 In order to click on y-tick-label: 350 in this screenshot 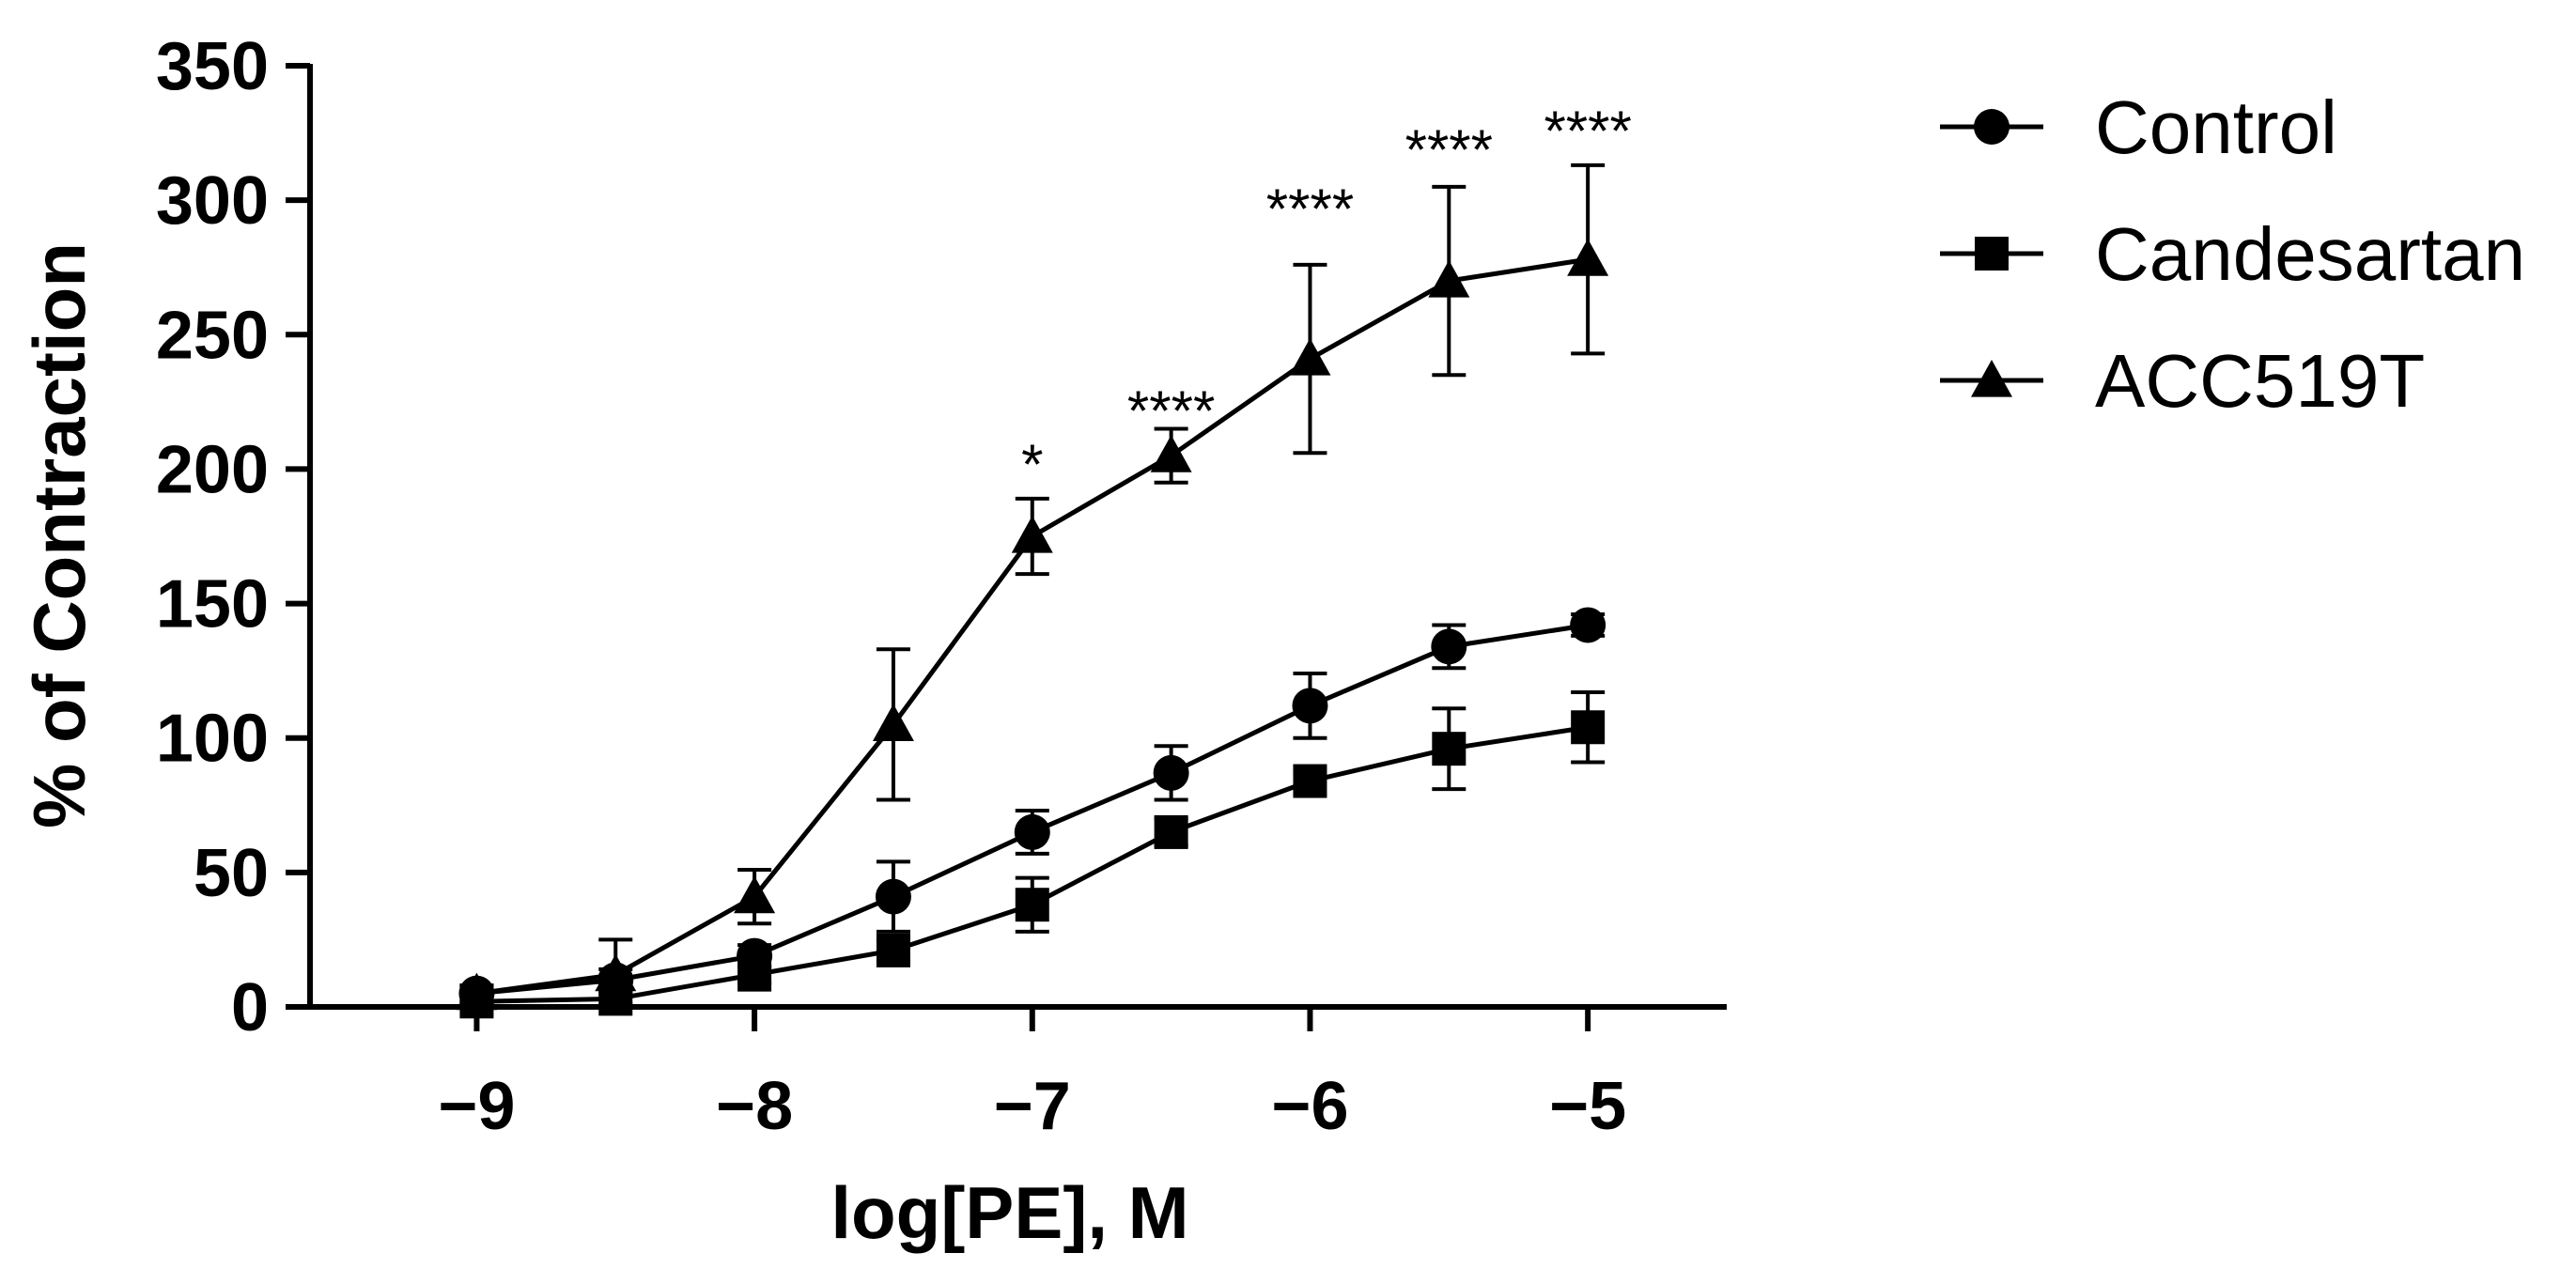, I will do `click(212, 66)`.